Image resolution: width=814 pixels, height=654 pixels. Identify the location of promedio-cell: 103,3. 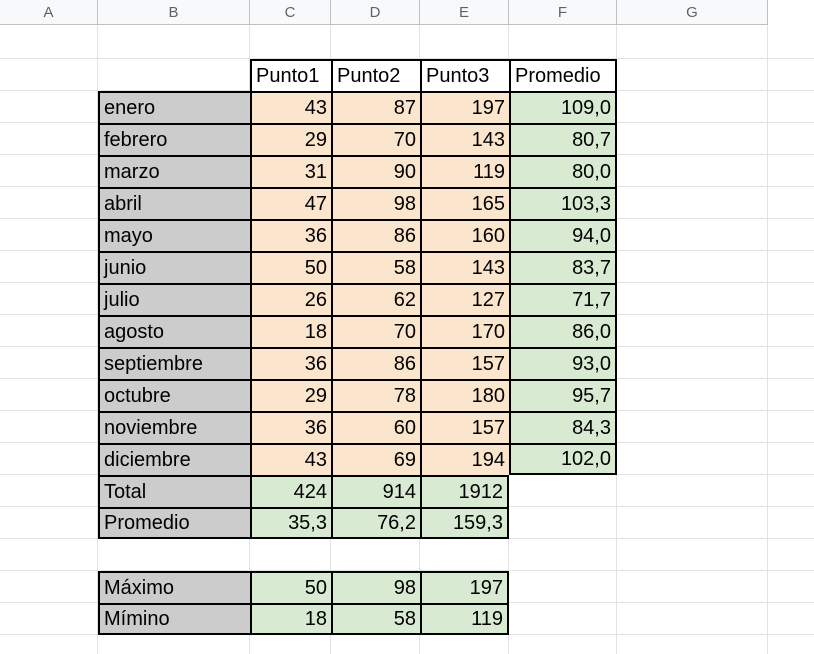
(563, 203).